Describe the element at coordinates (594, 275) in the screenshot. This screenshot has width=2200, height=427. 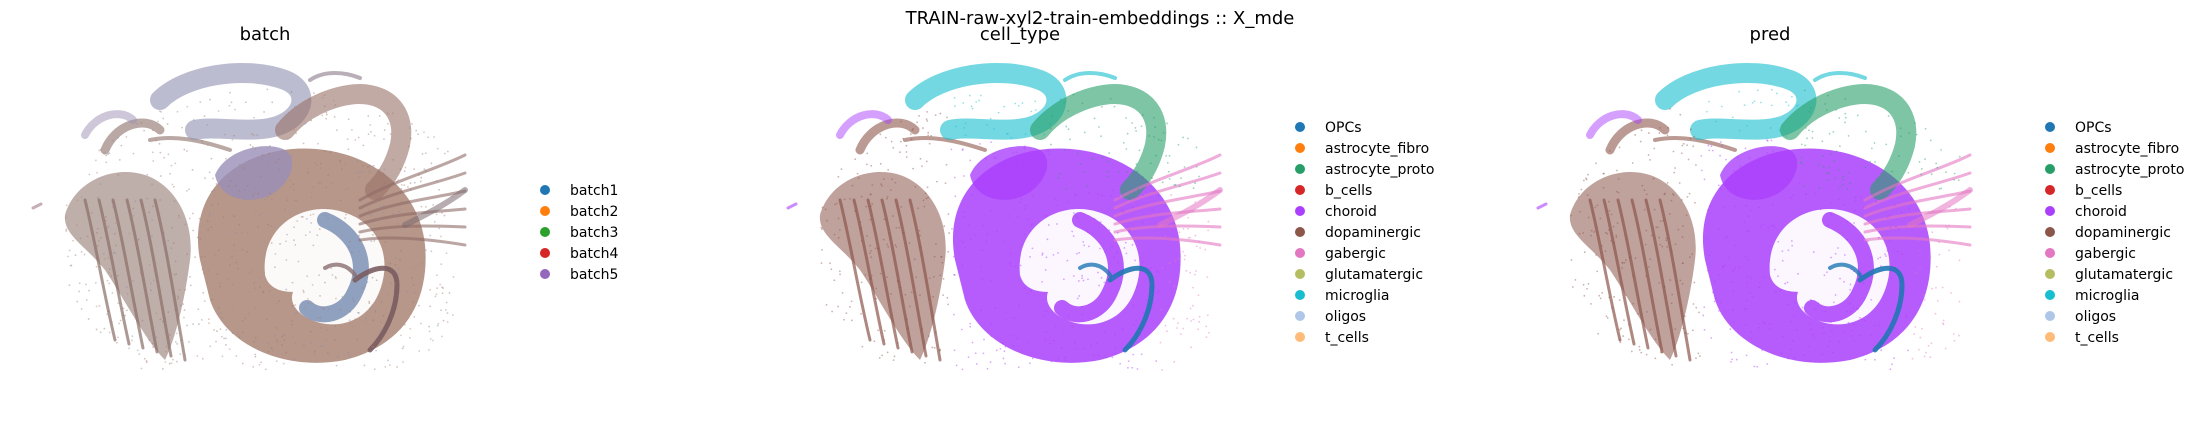
I see `legend-label: batch5` at that location.